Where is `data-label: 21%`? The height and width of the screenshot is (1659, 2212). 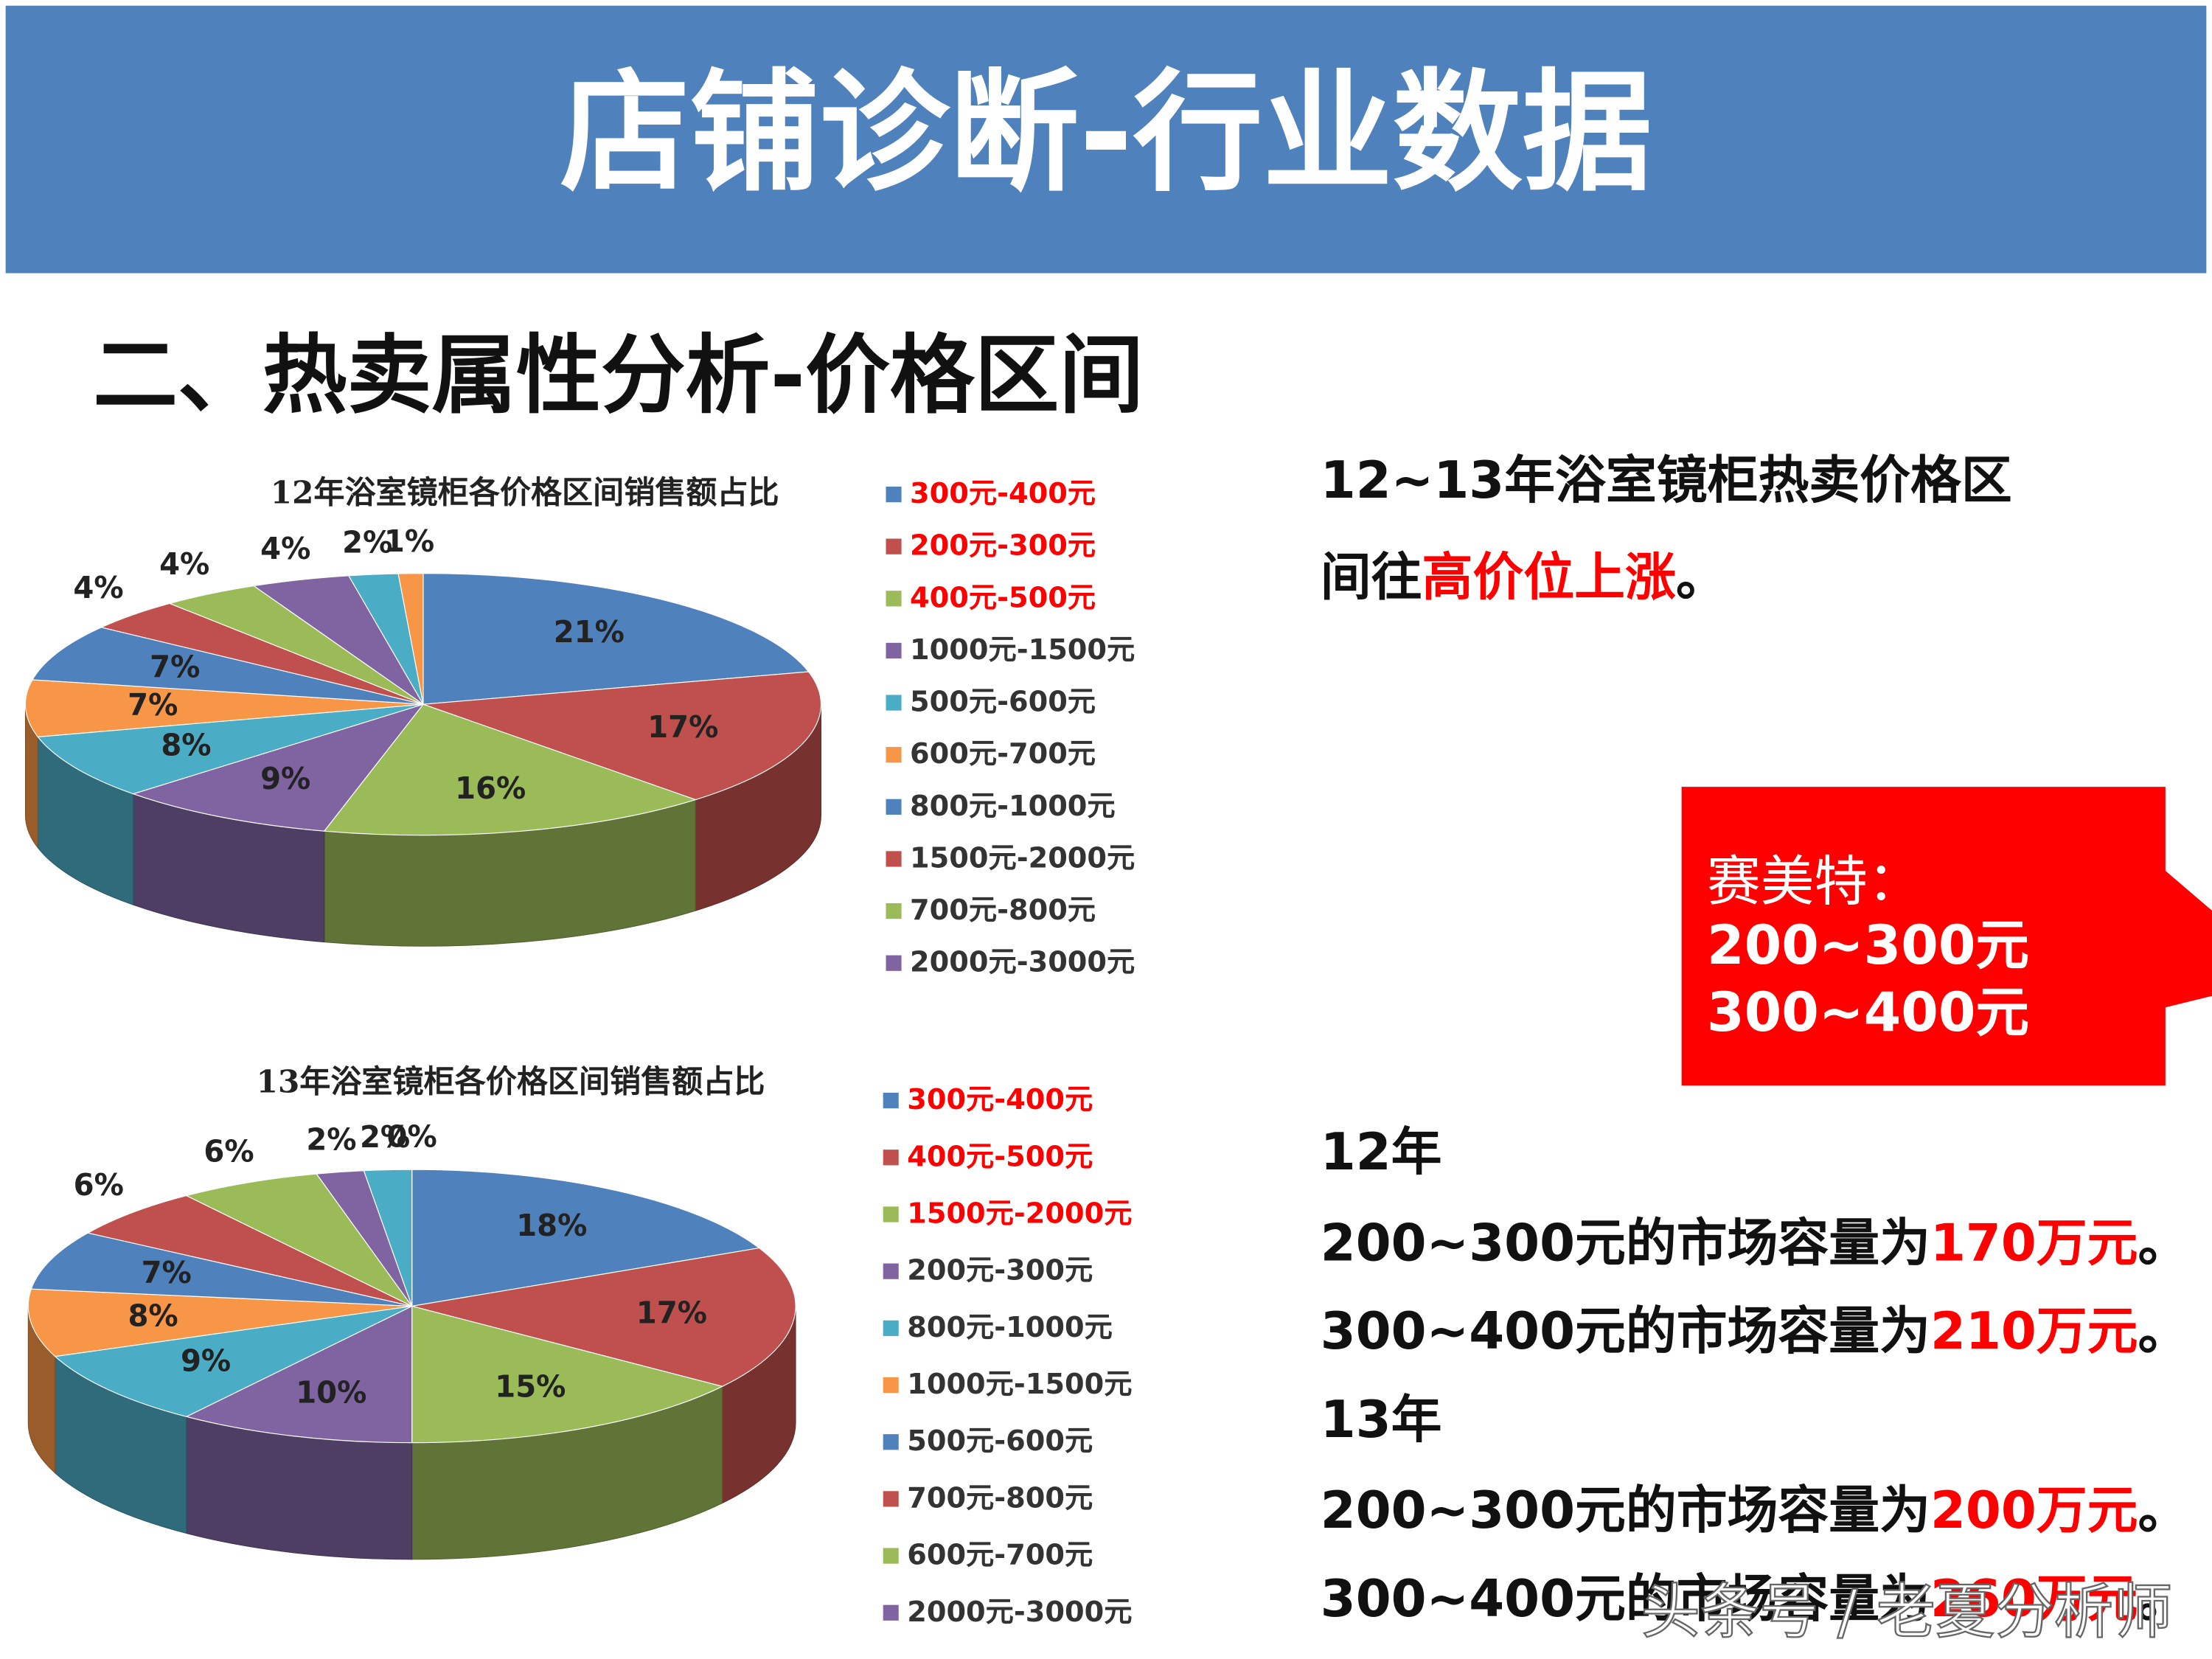 data-label: 21% is located at coordinates (589, 632).